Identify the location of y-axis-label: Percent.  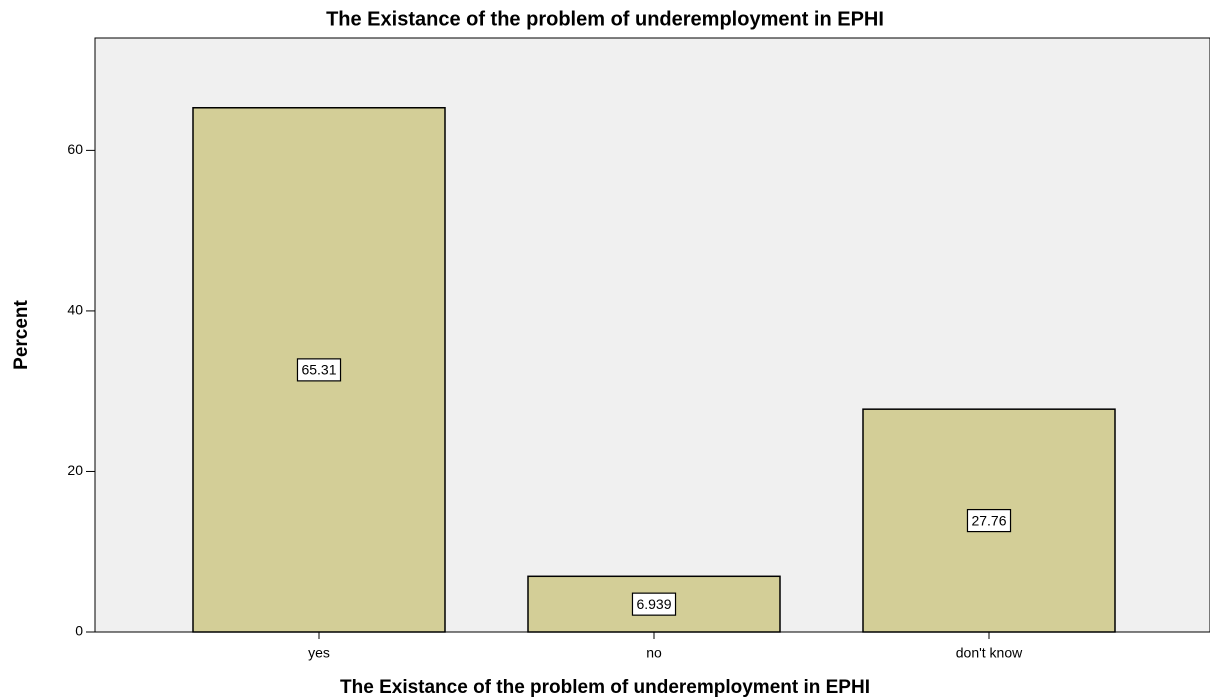
(21, 334).